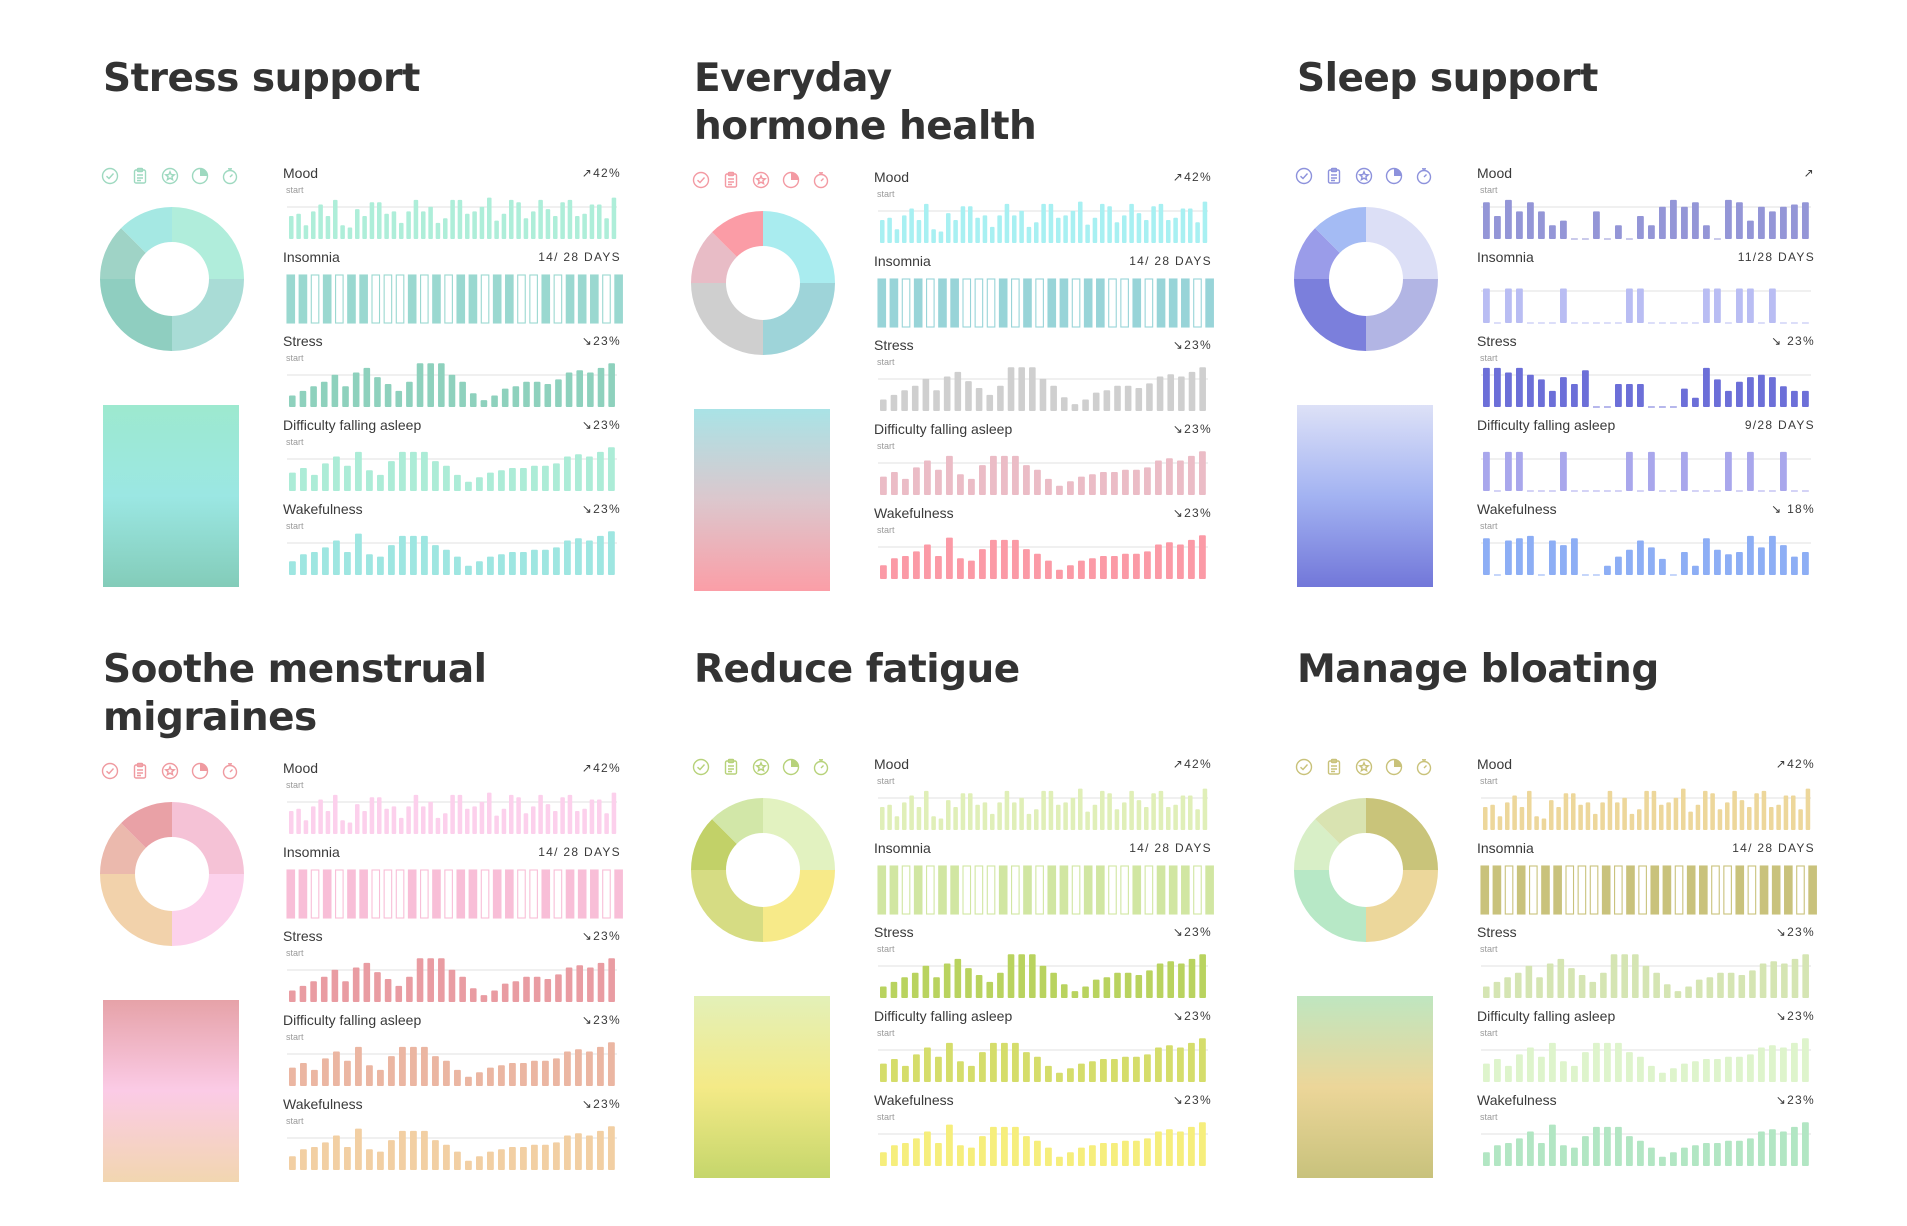 The image size is (1907, 1226). I want to click on panel-title-line: hormone health, so click(865, 126).